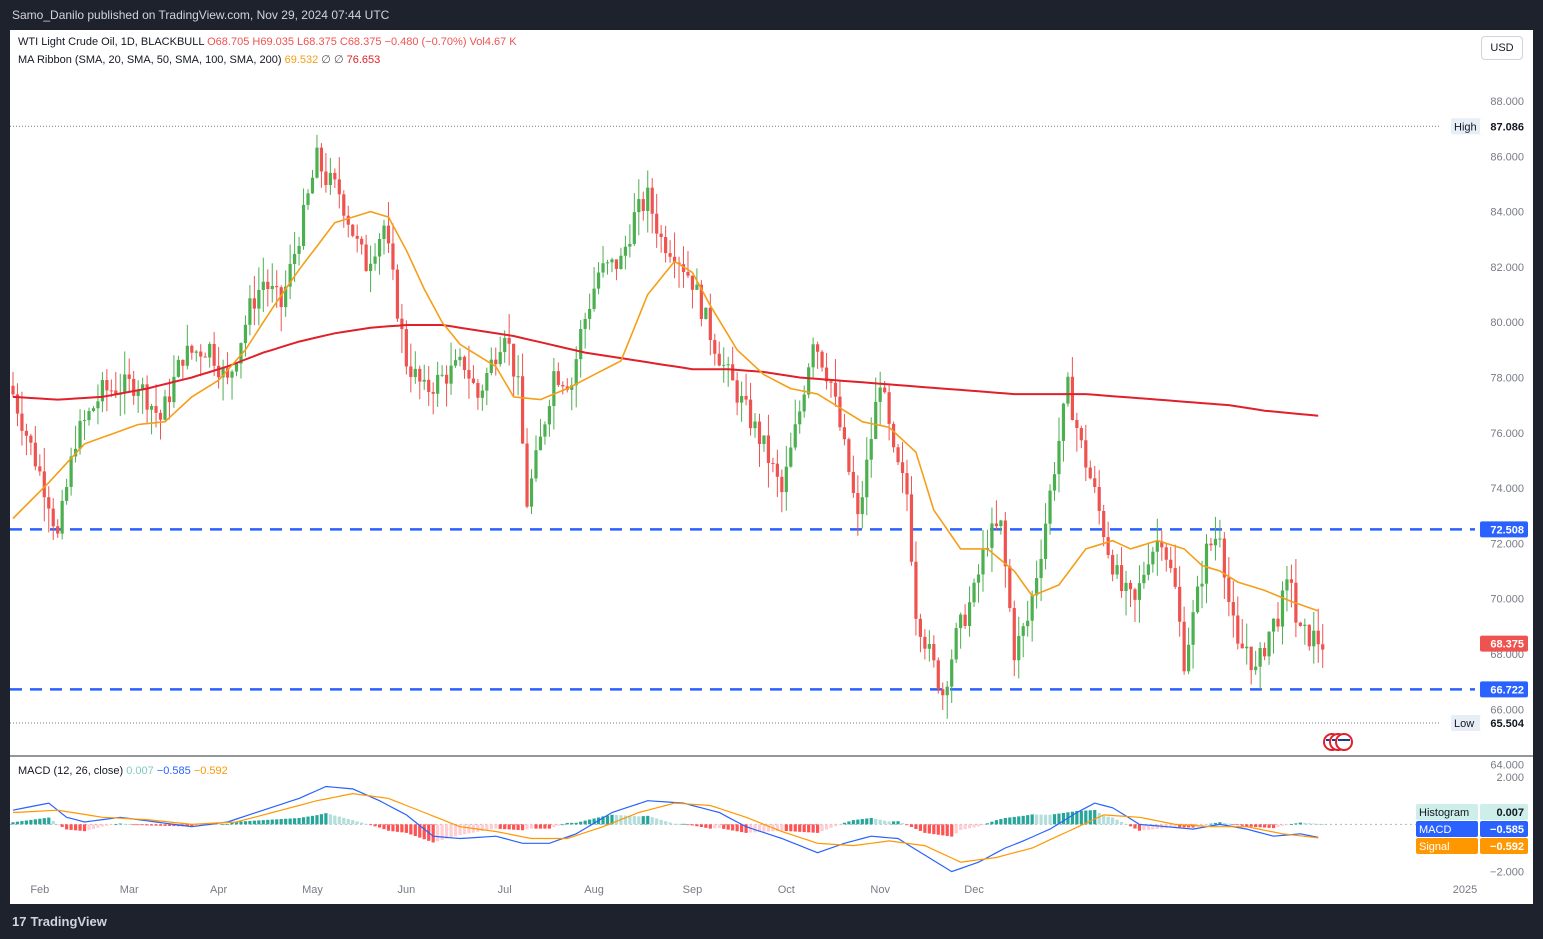 The width and height of the screenshot is (1543, 939). Describe the element at coordinates (406, 890) in the screenshot. I see `time-tick-label: Jun` at that location.